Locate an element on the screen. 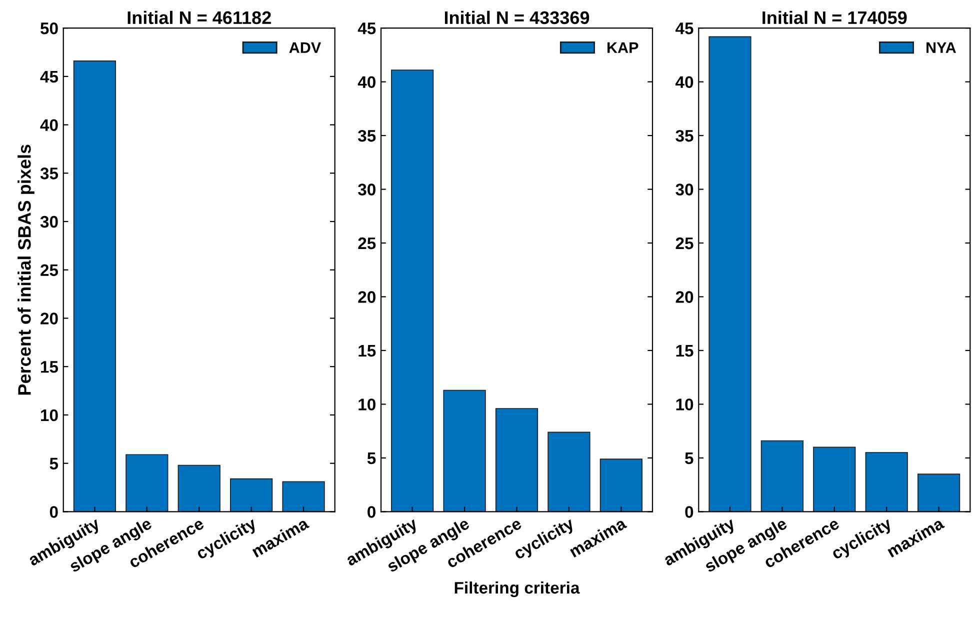  chart-title: Initial N = 174059 is located at coordinates (834, 17).